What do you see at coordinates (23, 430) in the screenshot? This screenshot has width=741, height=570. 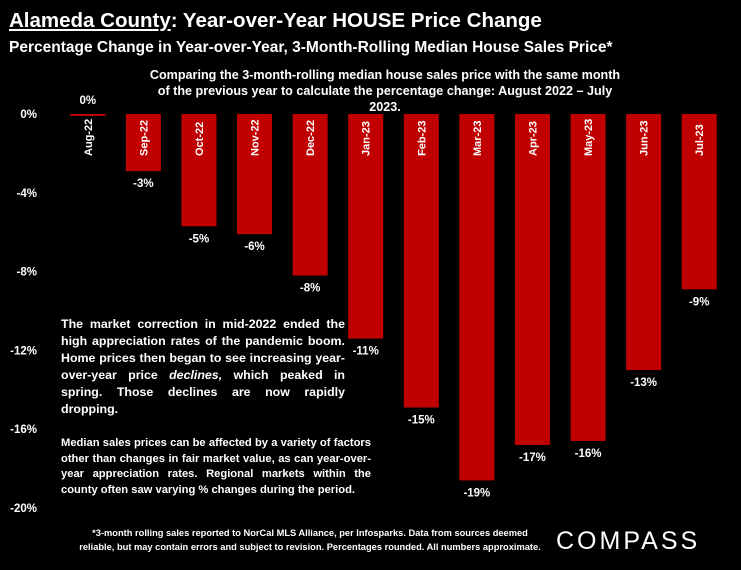 I see `y-tick-label: -16%` at bounding box center [23, 430].